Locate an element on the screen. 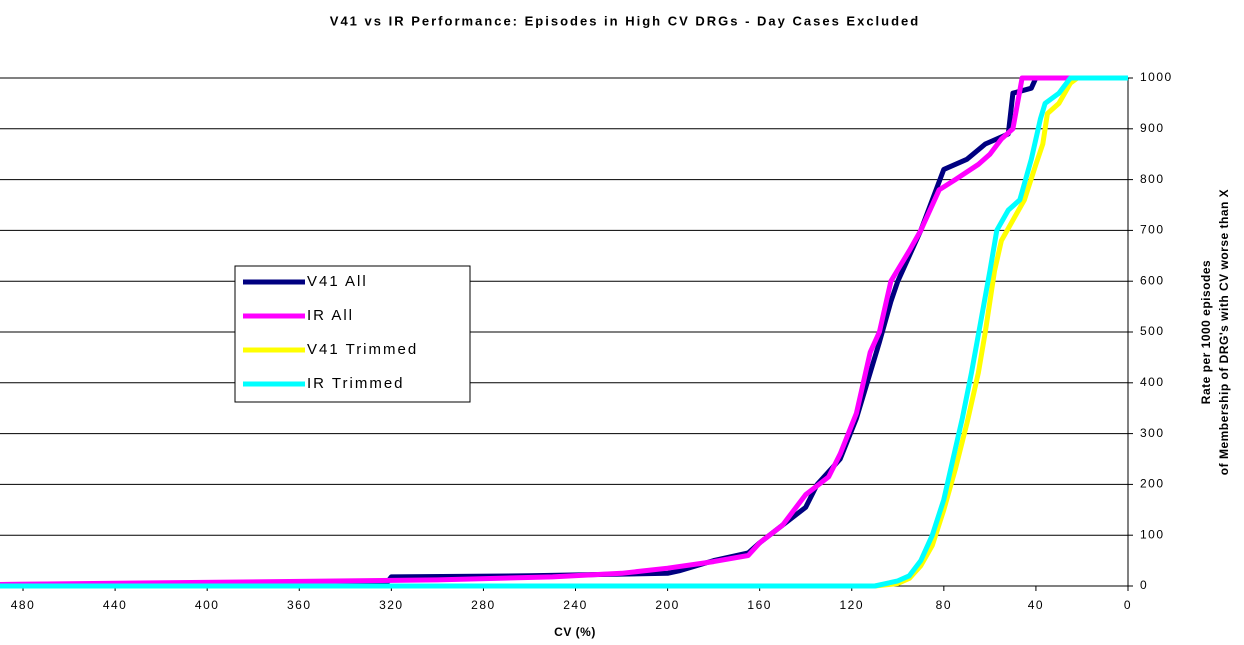 This screenshot has height=645, width=1244. y-tick-label: 700 is located at coordinates (1152, 230).